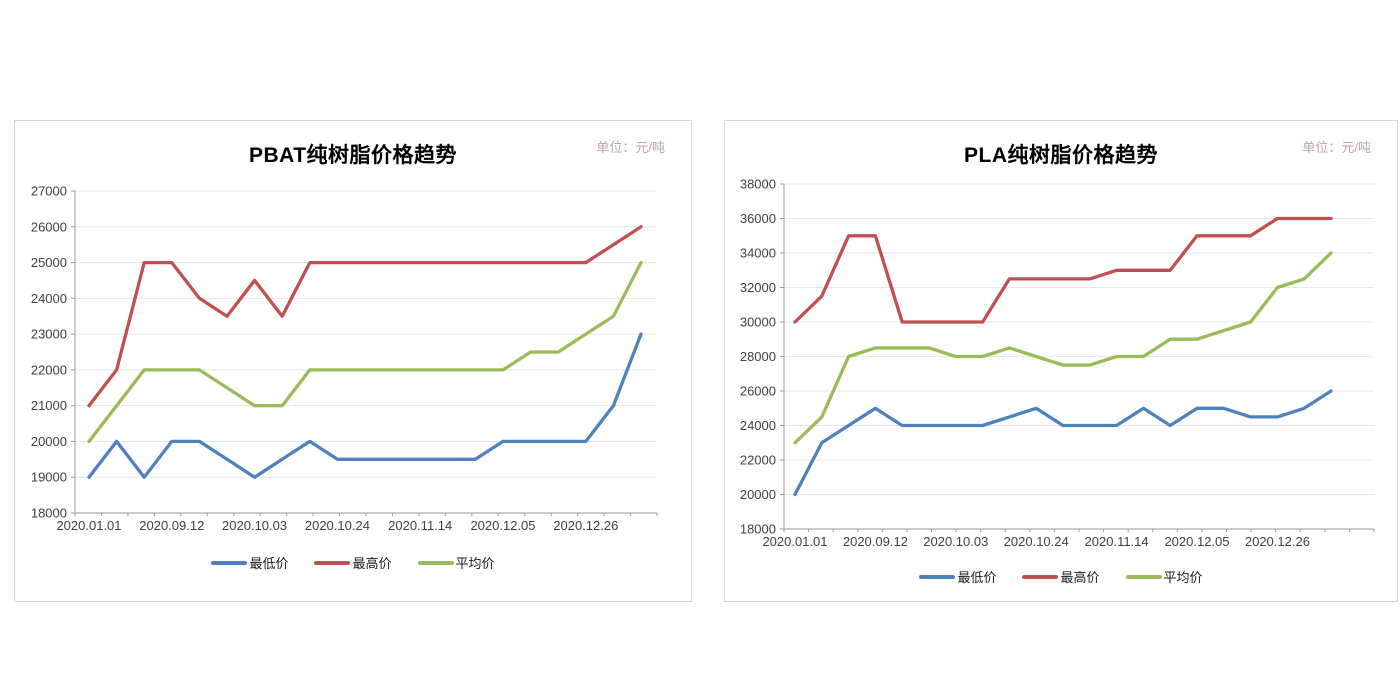  What do you see at coordinates (49, 191) in the screenshot?
I see `y-axis-label: 27000` at bounding box center [49, 191].